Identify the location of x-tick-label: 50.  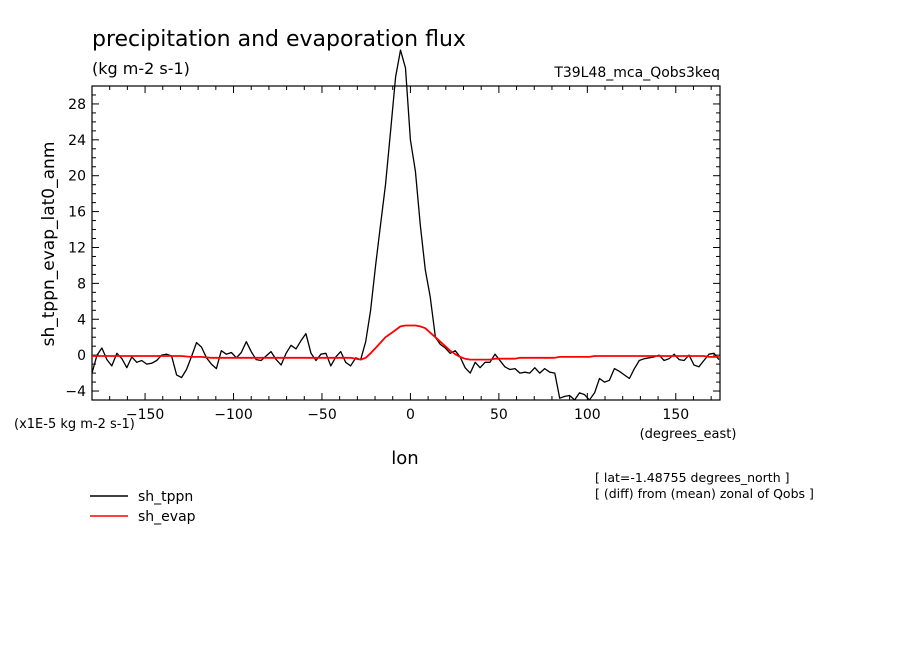
(499, 415).